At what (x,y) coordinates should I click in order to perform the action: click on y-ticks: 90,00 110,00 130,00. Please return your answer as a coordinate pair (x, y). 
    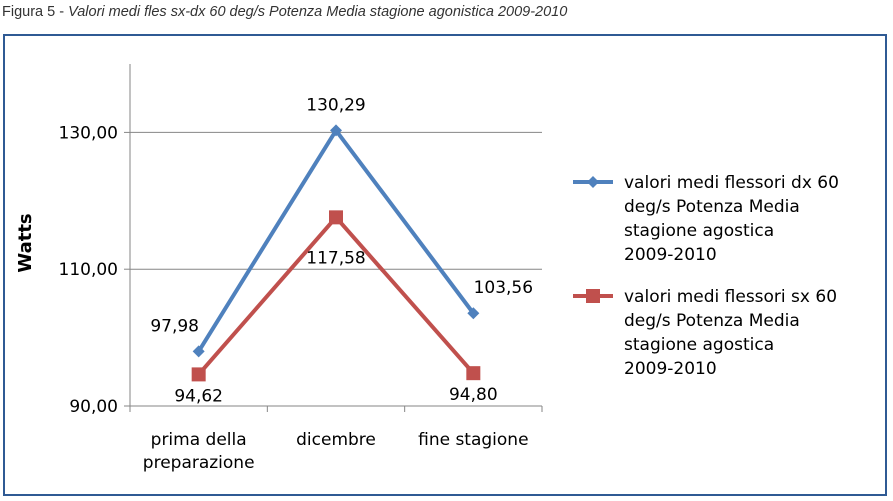
    Looking at the image, I should click on (94, 270).